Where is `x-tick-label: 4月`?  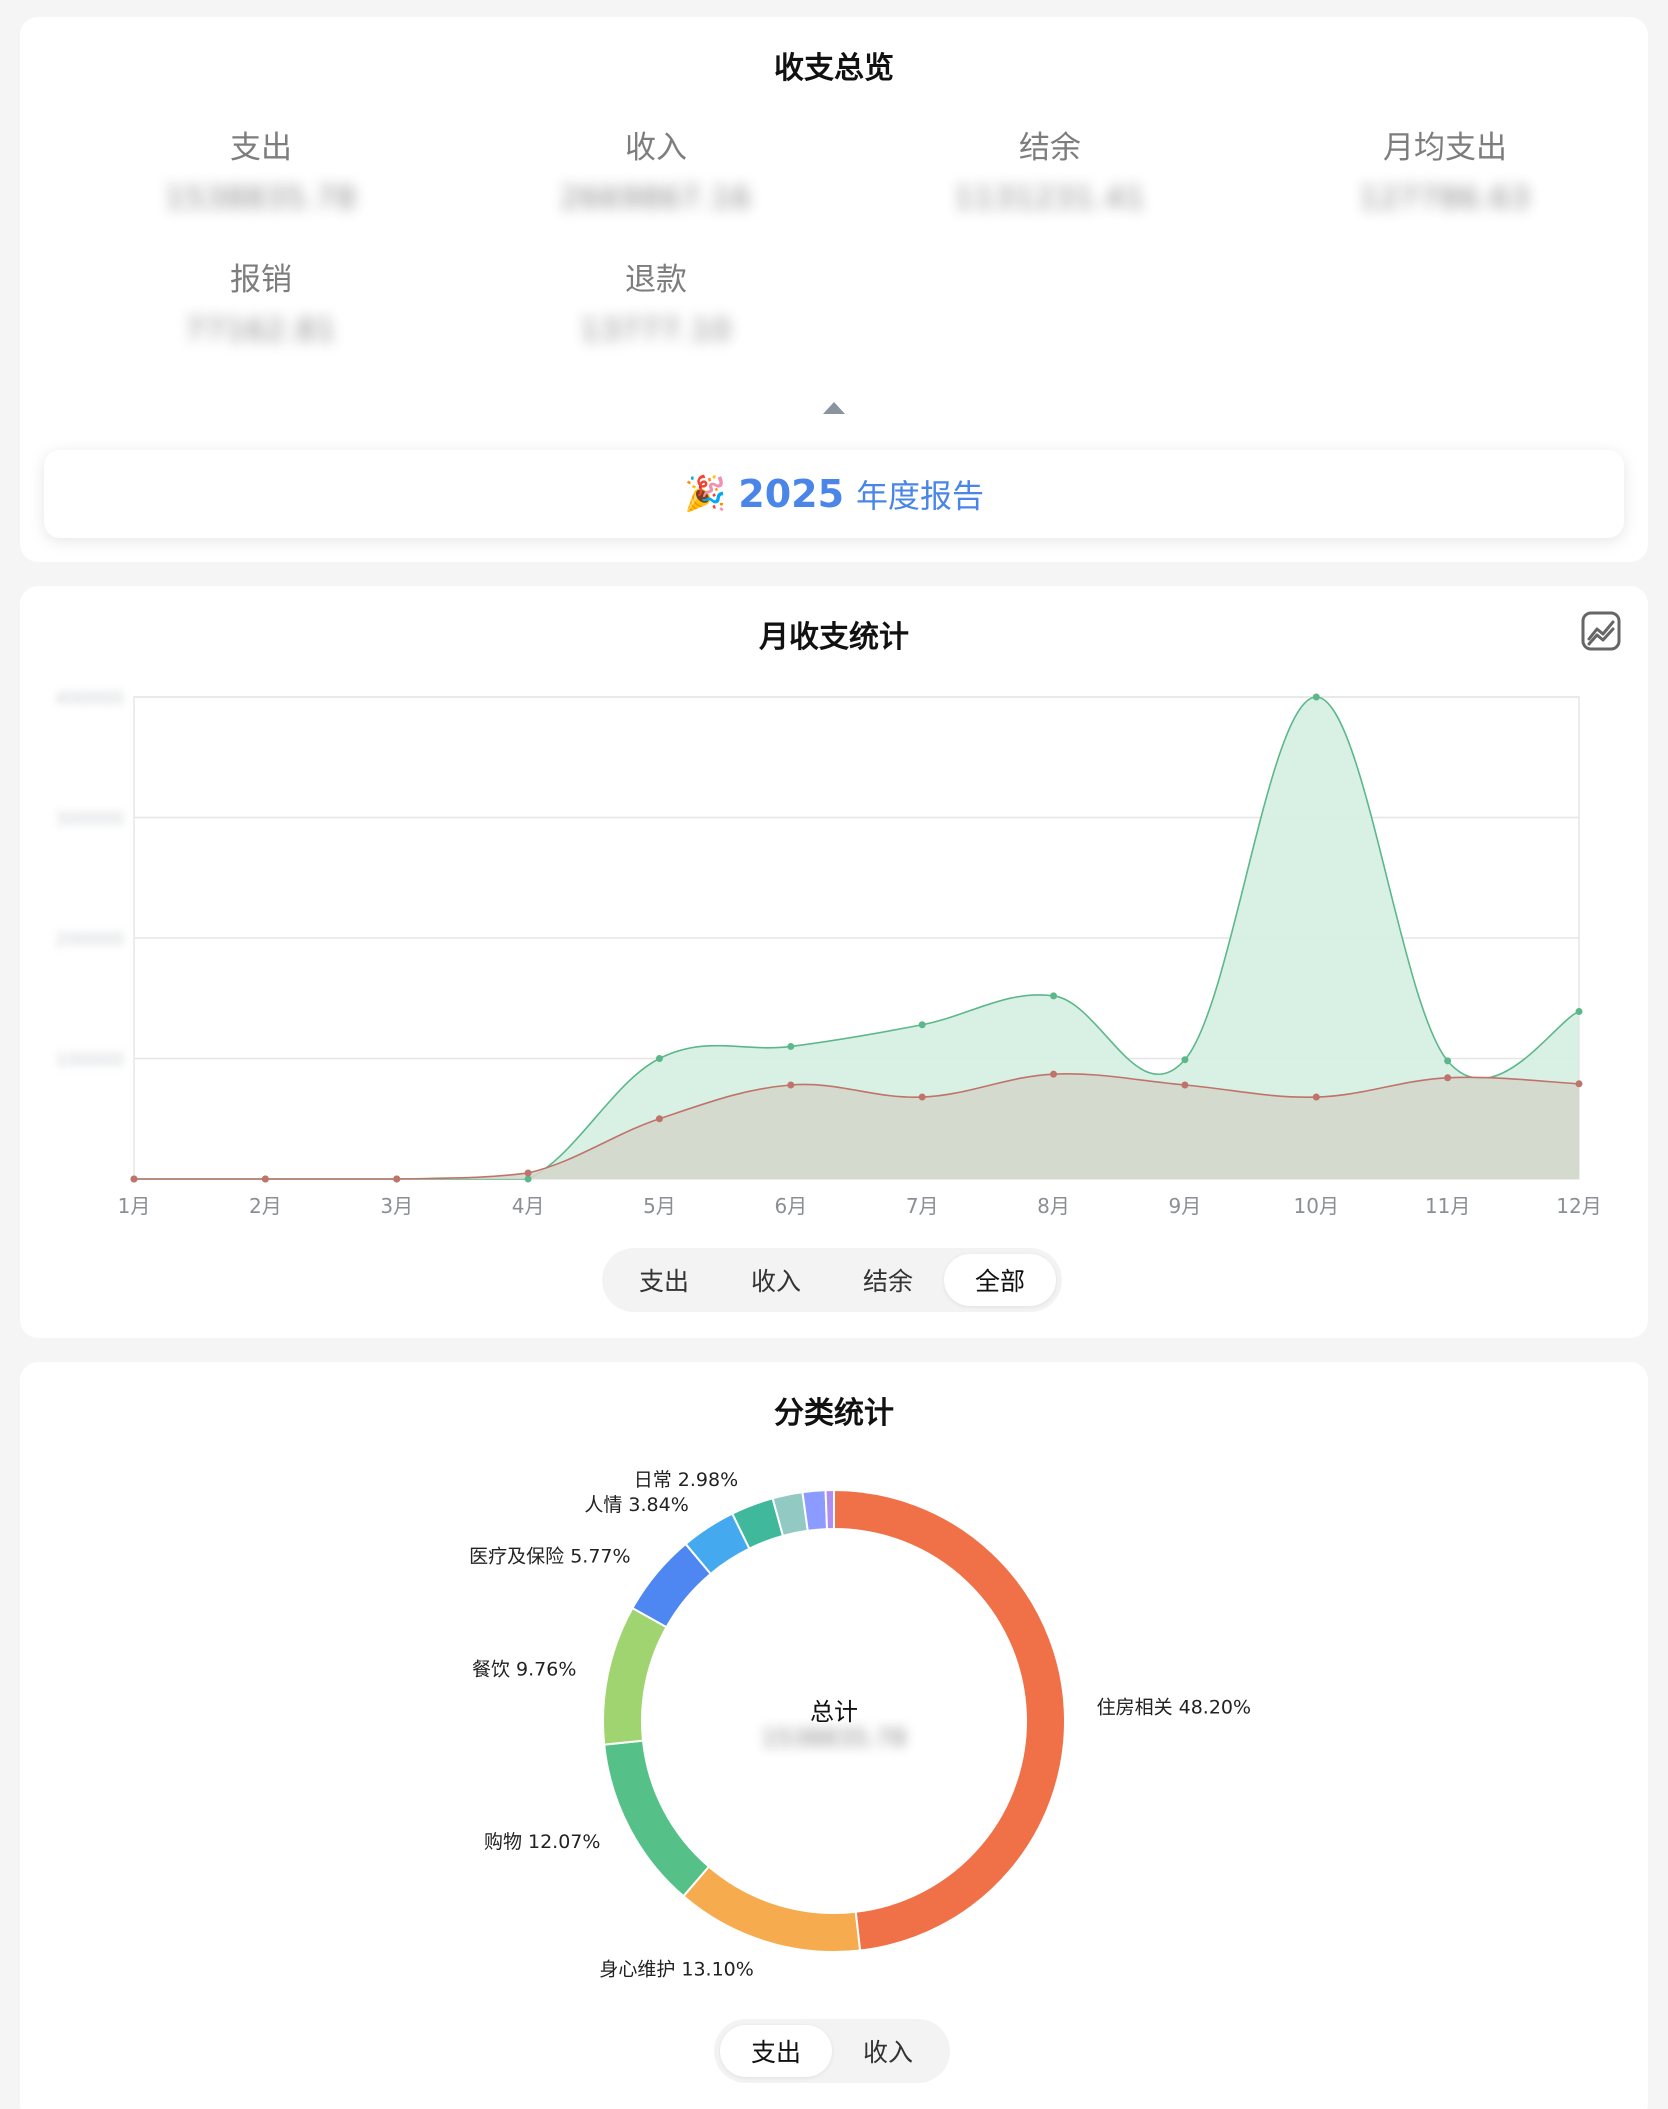 x-tick-label: 4月 is located at coordinates (528, 1206).